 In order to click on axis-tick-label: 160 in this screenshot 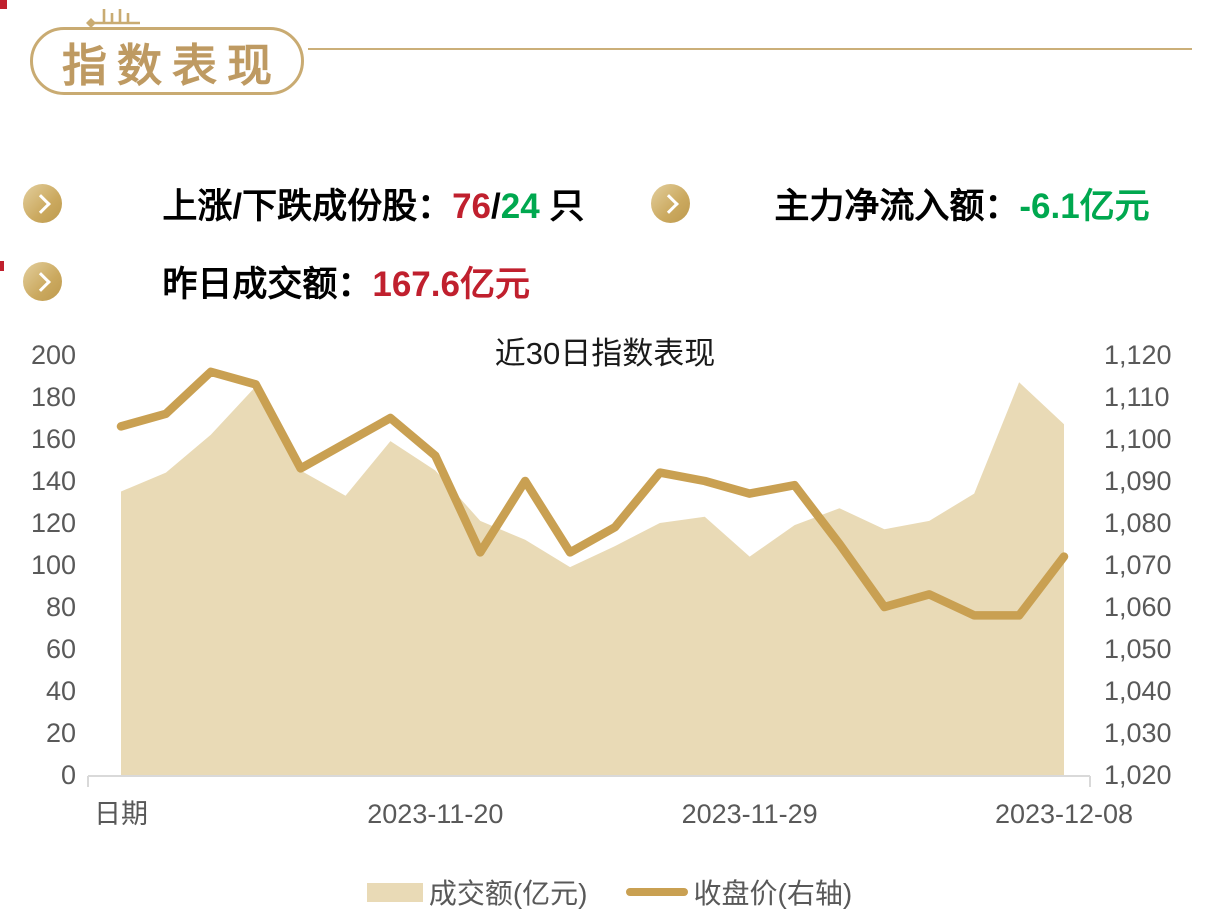, I will do `click(53, 439)`.